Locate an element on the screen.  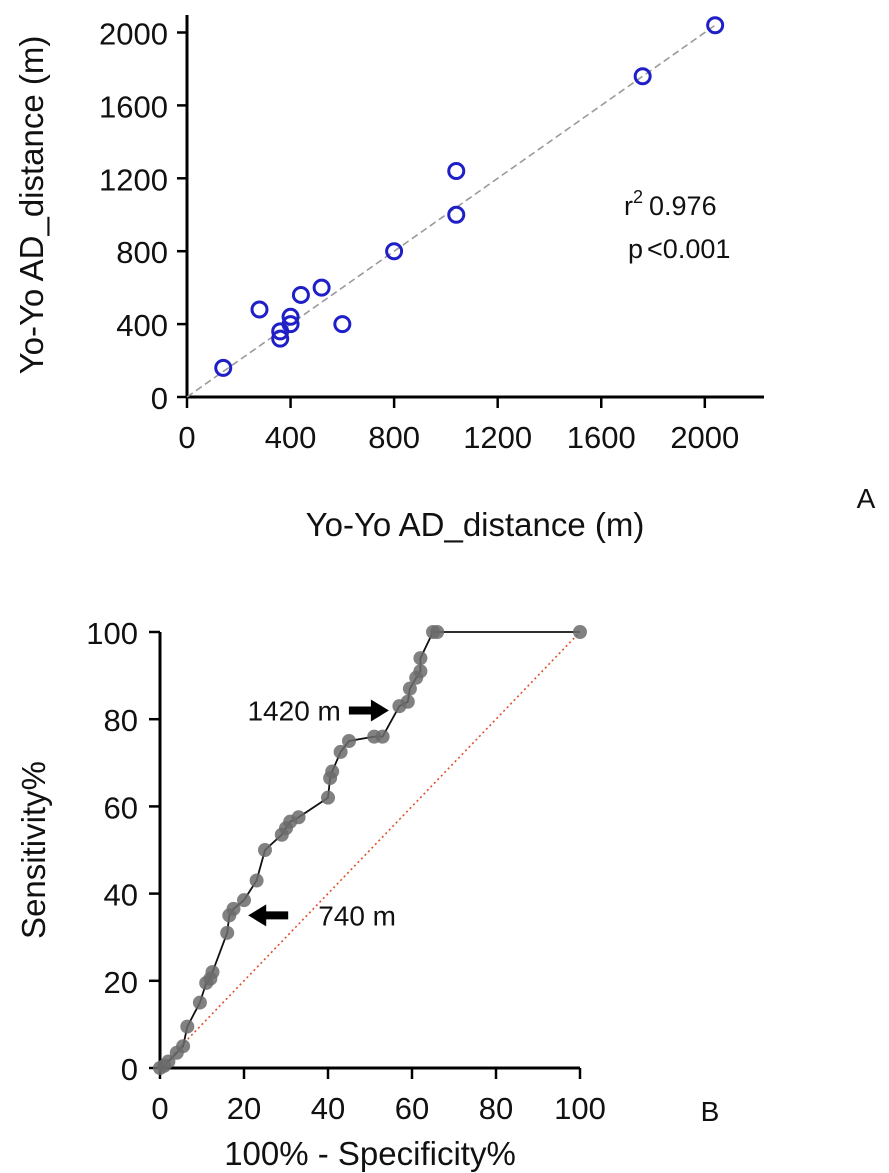
panel-a-x-axis-label: Yo-Yo AD_distance (m) is located at coordinates (475, 524).